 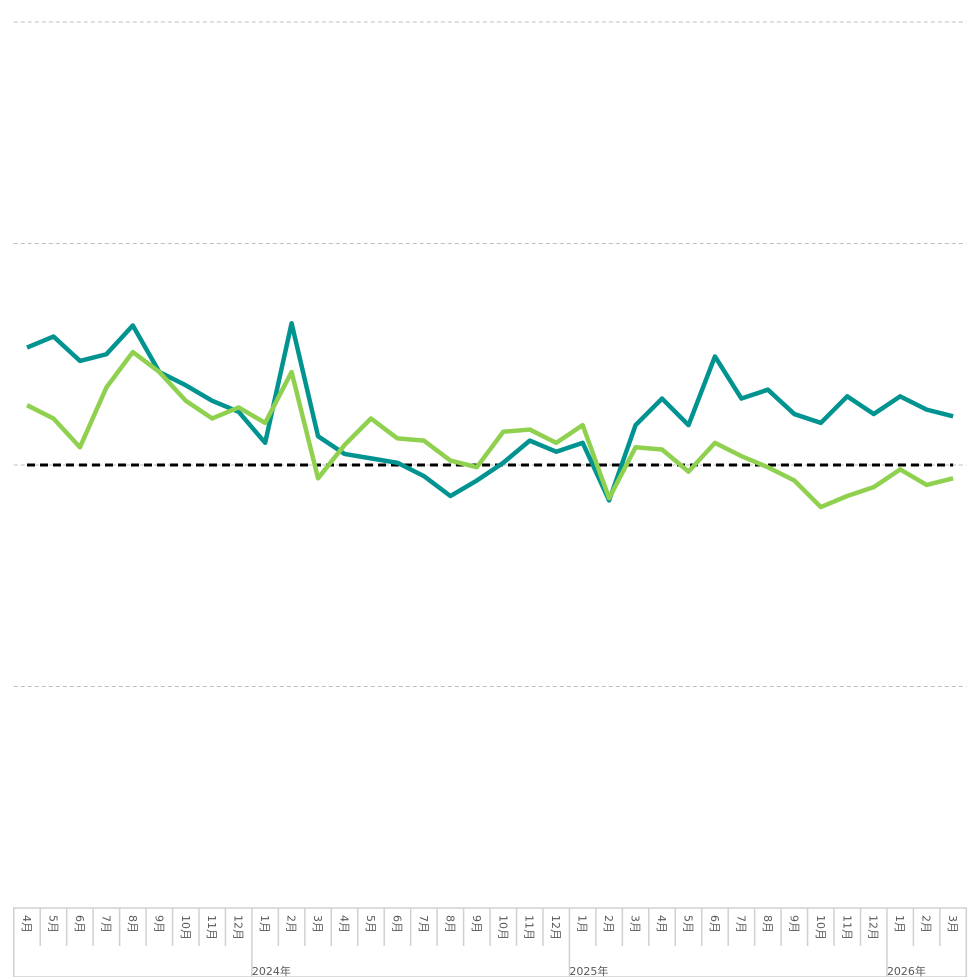 What do you see at coordinates (271, 970) in the screenshot?
I see `group-label: 2024年` at bounding box center [271, 970].